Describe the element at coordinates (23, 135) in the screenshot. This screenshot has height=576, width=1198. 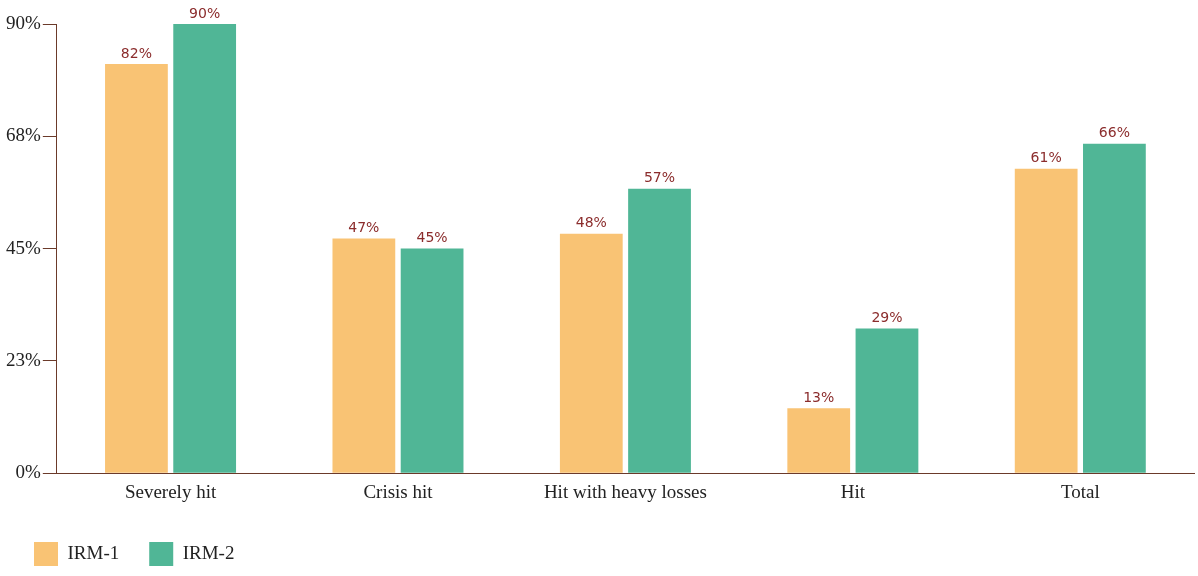
I see `y-tick-label: 68%` at that location.